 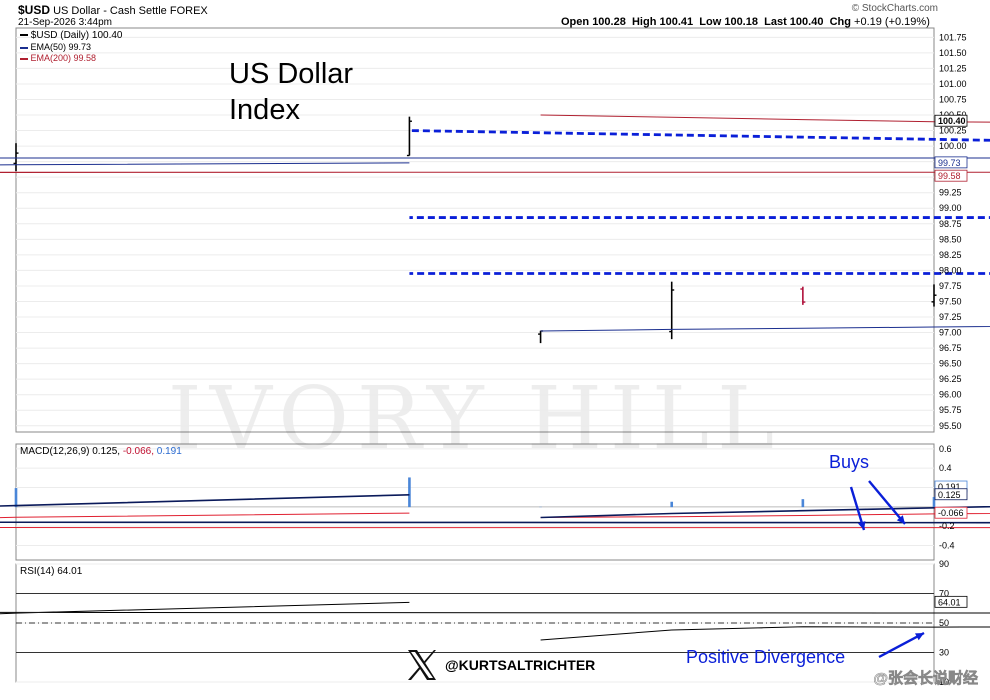 I want to click on chart-title: US Dollar Index, so click(x=291, y=92).